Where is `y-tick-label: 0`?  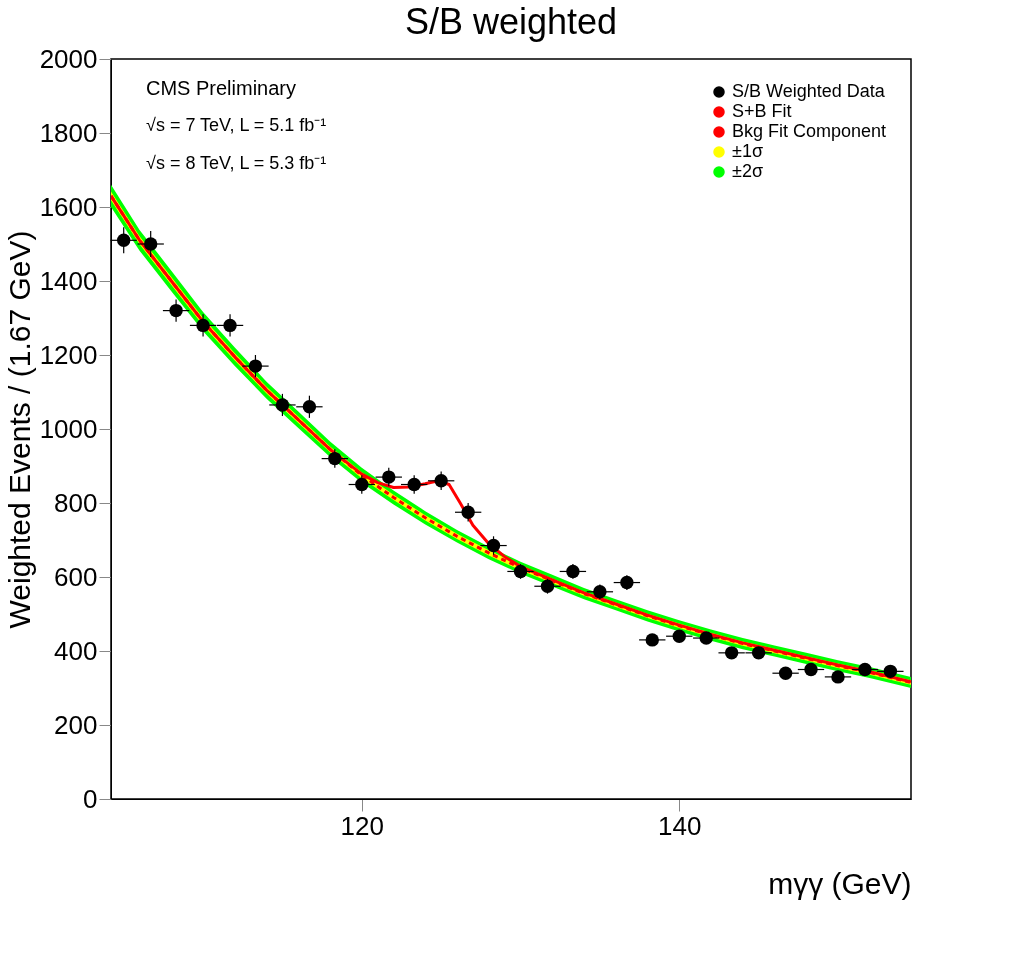
y-tick-label: 0 is located at coordinates (90, 798).